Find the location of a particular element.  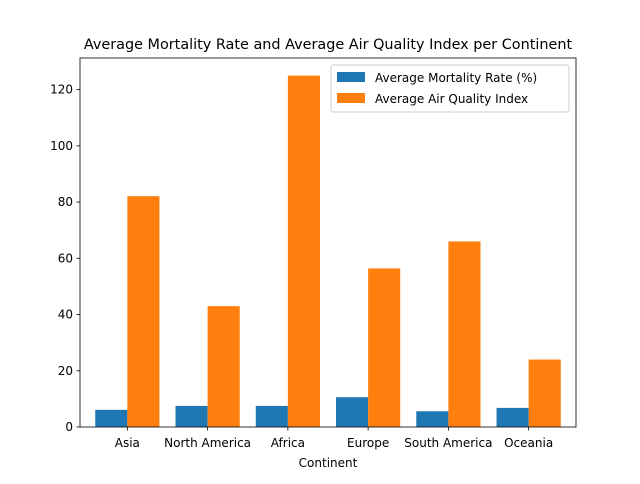

y-tick-label: 0 is located at coordinates (69, 427).